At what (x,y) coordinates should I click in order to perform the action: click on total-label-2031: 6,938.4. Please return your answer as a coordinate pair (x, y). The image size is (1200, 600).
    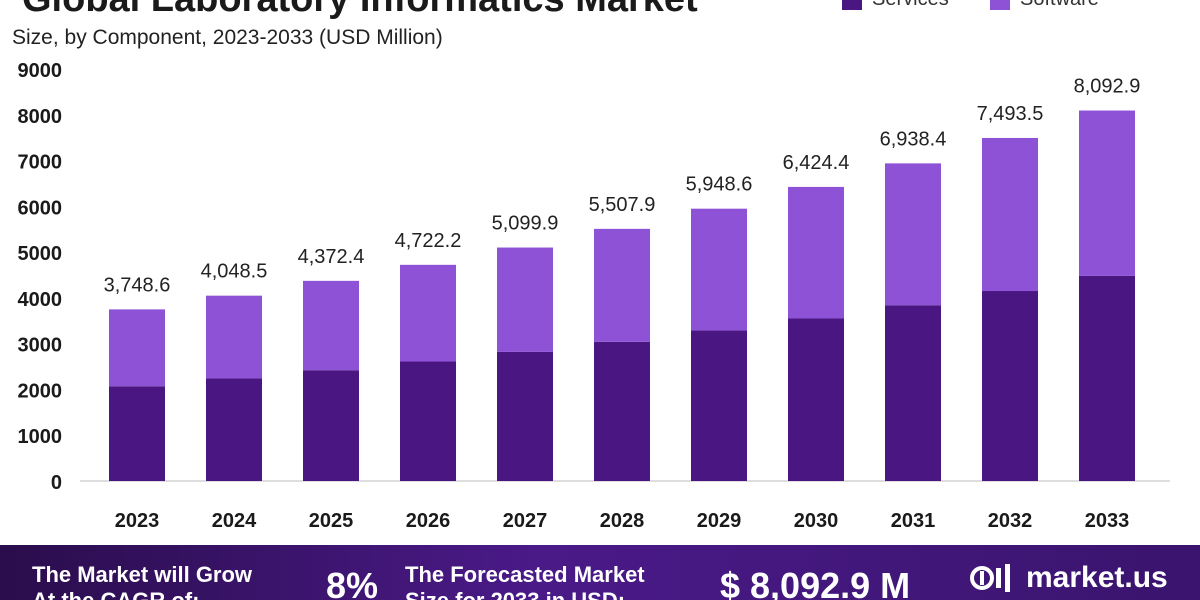
    Looking at the image, I should click on (913, 139).